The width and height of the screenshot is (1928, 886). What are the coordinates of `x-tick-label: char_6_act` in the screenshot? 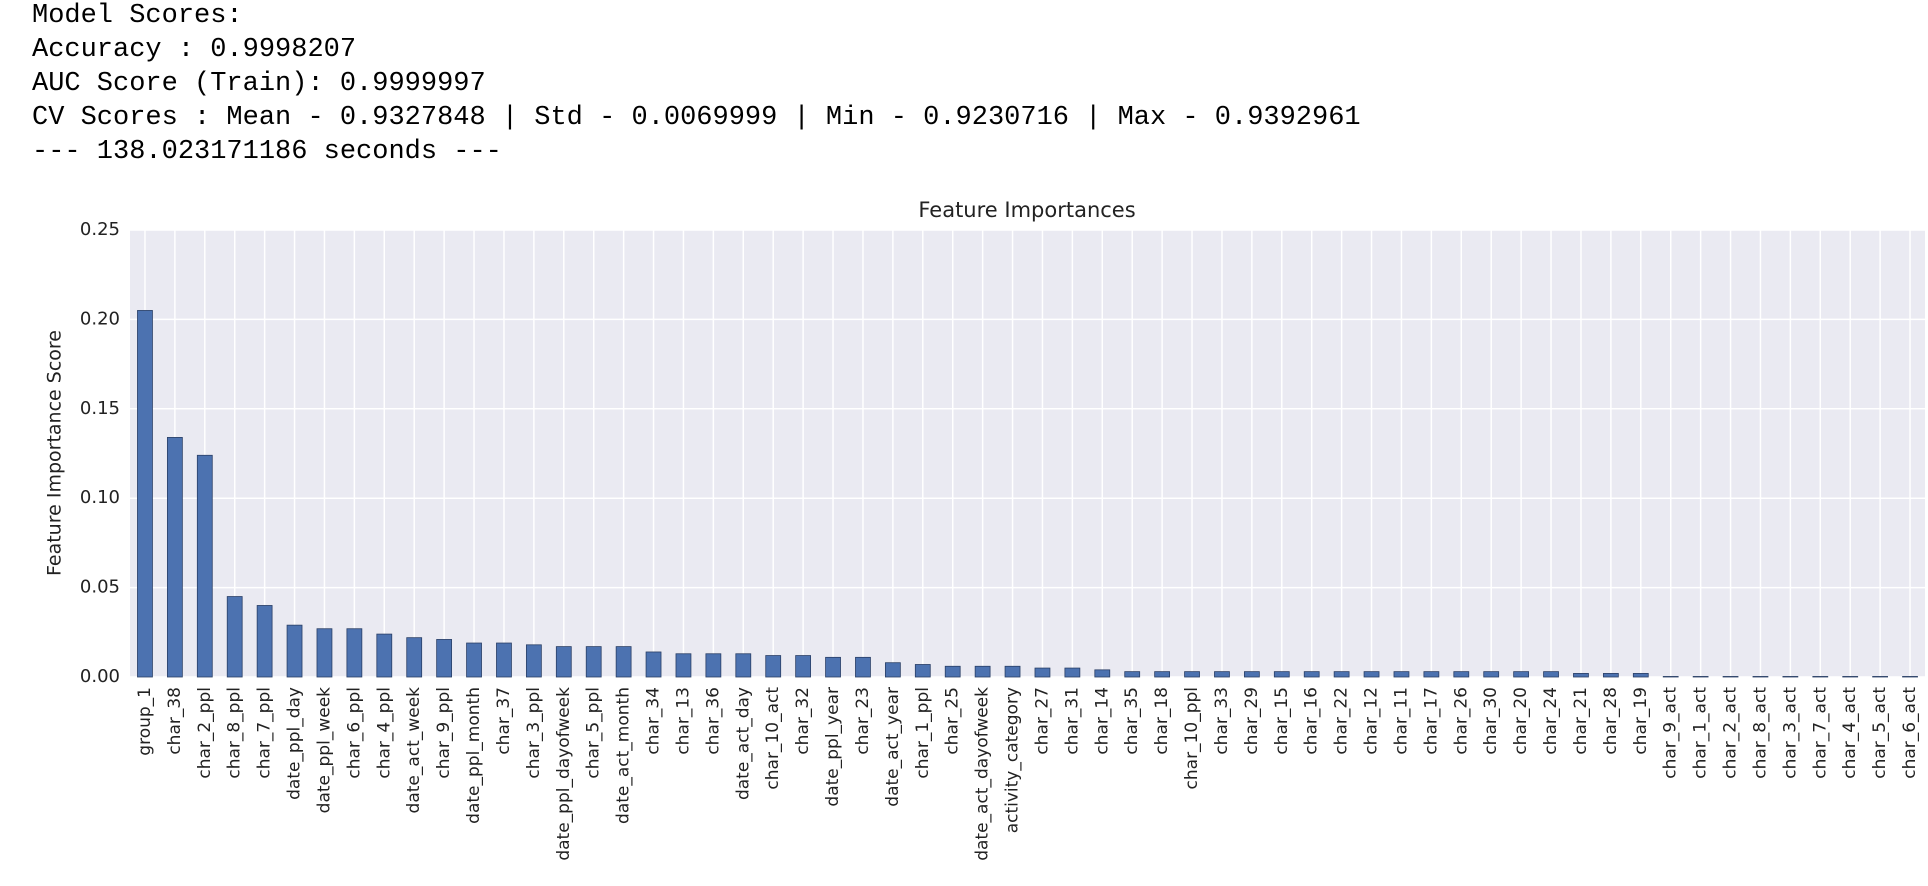 It's located at (1910, 733).